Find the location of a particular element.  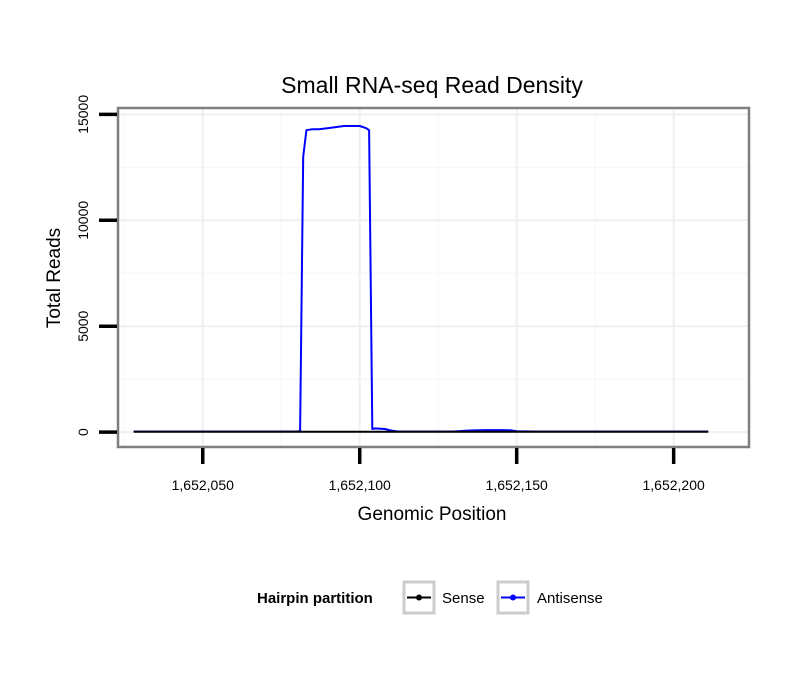

x-axis: 1,652,050 1,652,100 1,652,150 1,652,200 is located at coordinates (438, 470).